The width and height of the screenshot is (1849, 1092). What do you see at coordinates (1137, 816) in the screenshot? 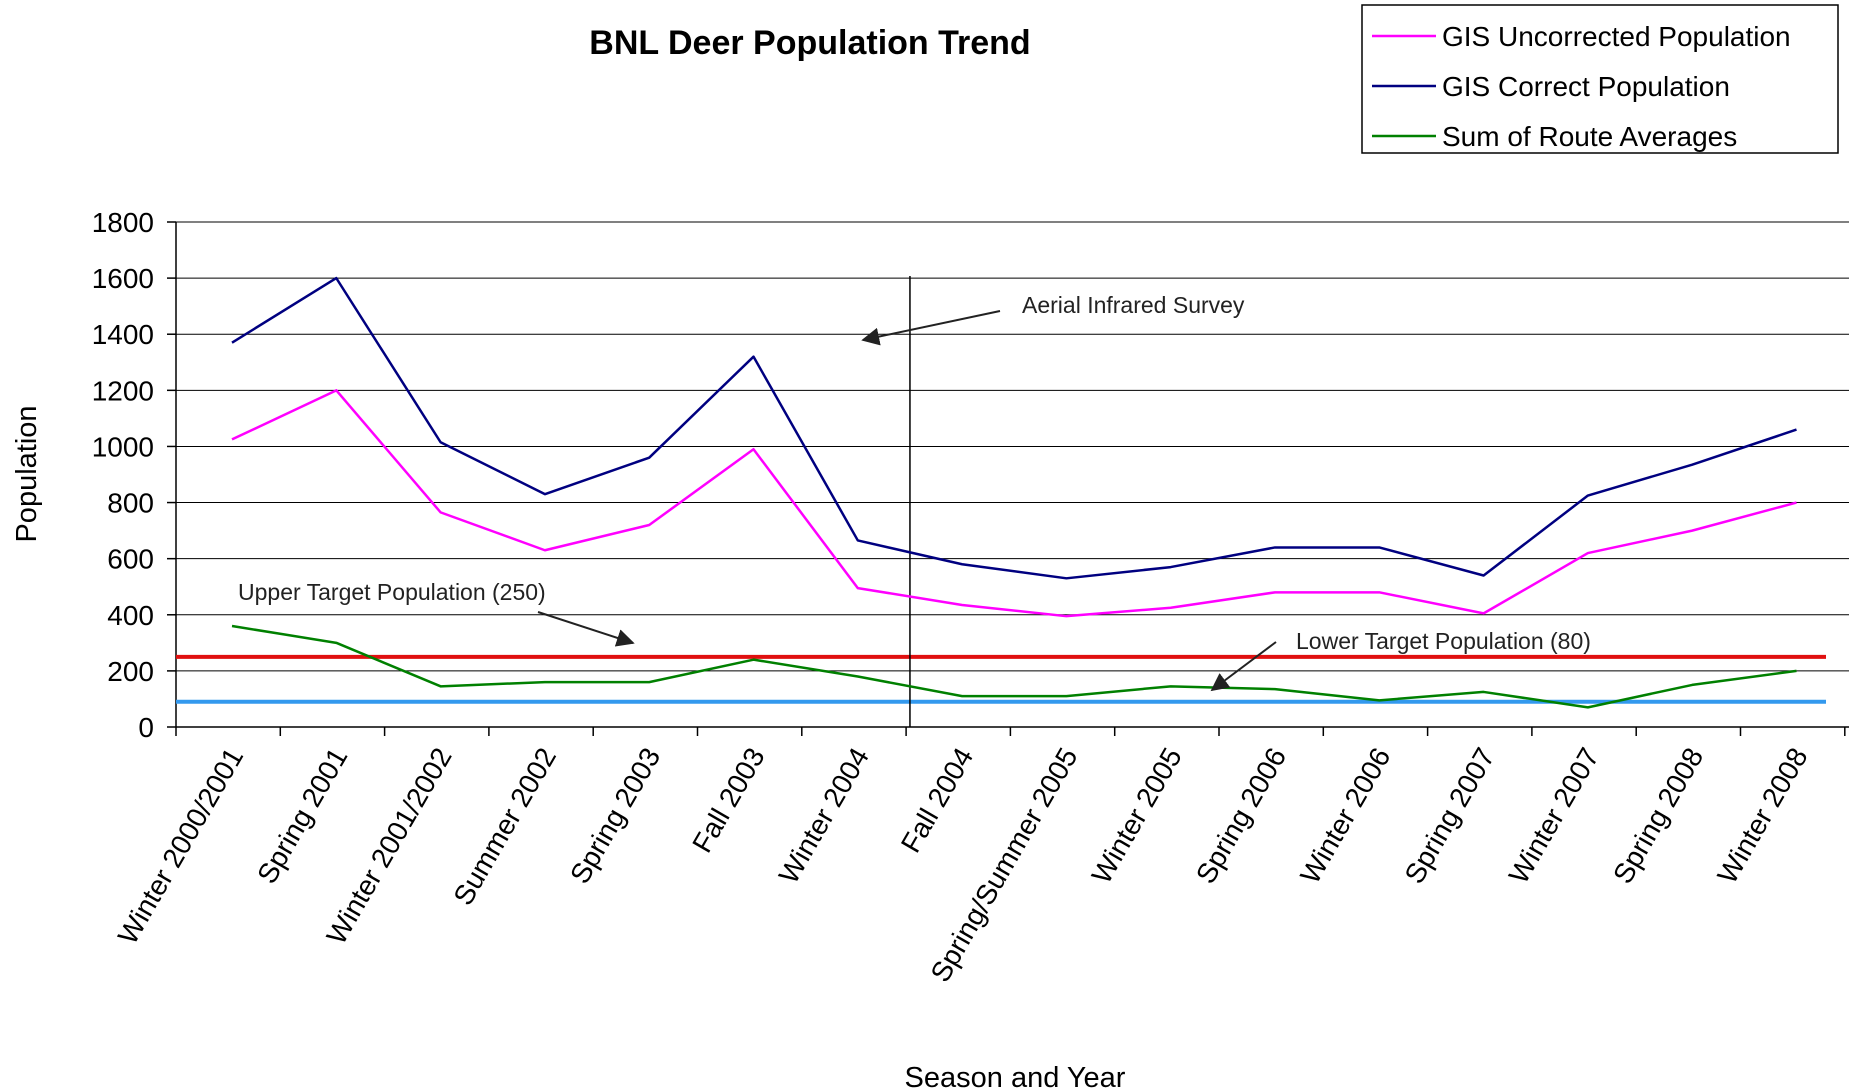
I see `x-tick-label: Winter 2005` at bounding box center [1137, 816].